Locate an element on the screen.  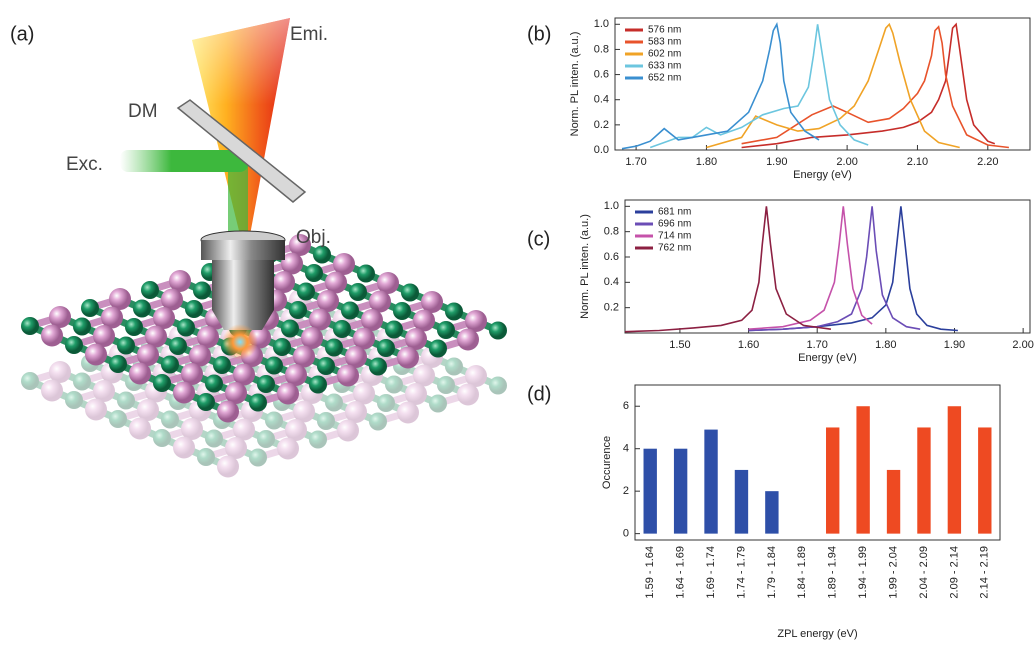
mirror-label: DM is located at coordinates (143, 111).